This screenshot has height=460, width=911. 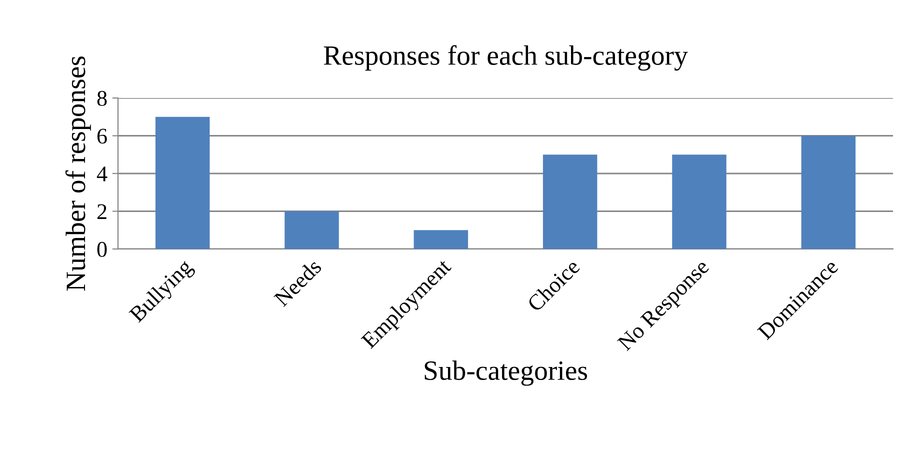 What do you see at coordinates (506, 373) in the screenshot?
I see `x-axis-title: Sub-categories` at bounding box center [506, 373].